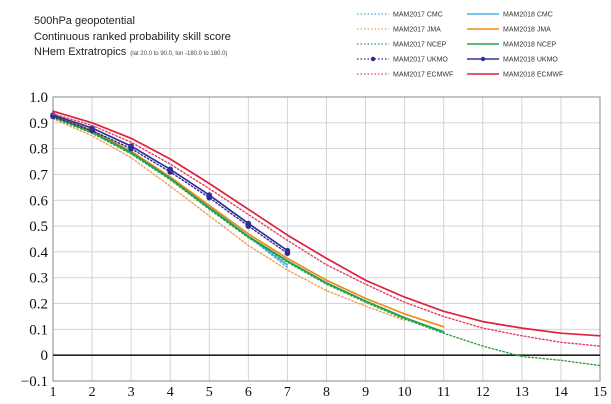  I want to click on legend-label: MAM2018 CMC, so click(528, 15).